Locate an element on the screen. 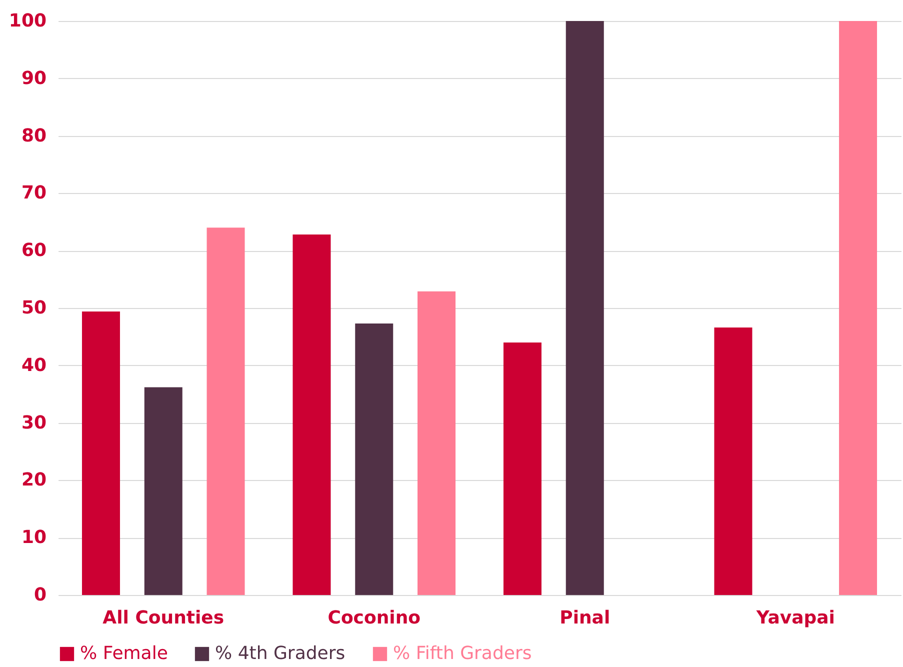 This screenshot has height=667, width=903. legend-label: % Female is located at coordinates (124, 653).